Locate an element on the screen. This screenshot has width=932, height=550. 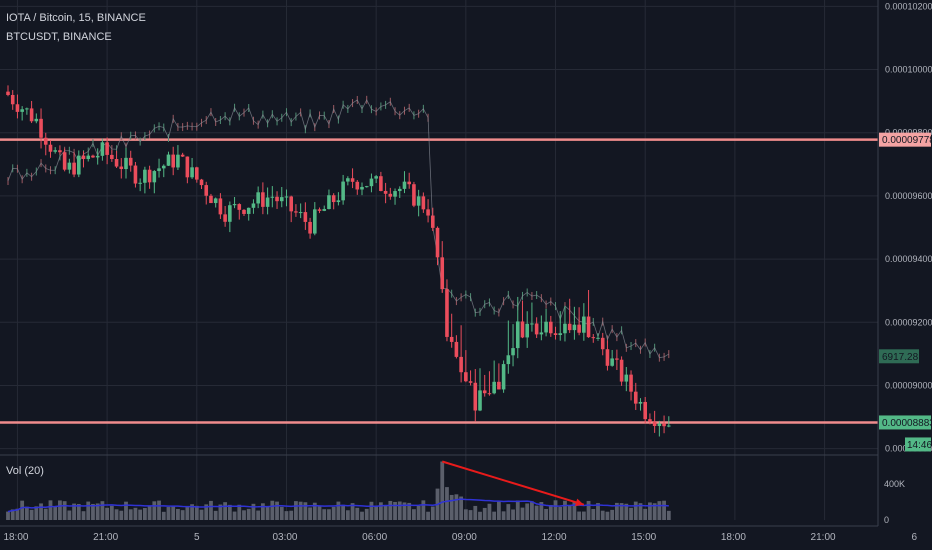
countdown-label: 14:46 is located at coordinates (919, 445).